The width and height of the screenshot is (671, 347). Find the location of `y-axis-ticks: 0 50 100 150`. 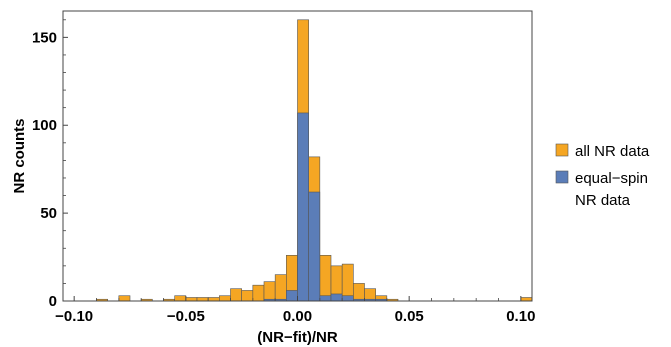

y-axis-ticks: 0 50 100 150 is located at coordinates (50, 164).